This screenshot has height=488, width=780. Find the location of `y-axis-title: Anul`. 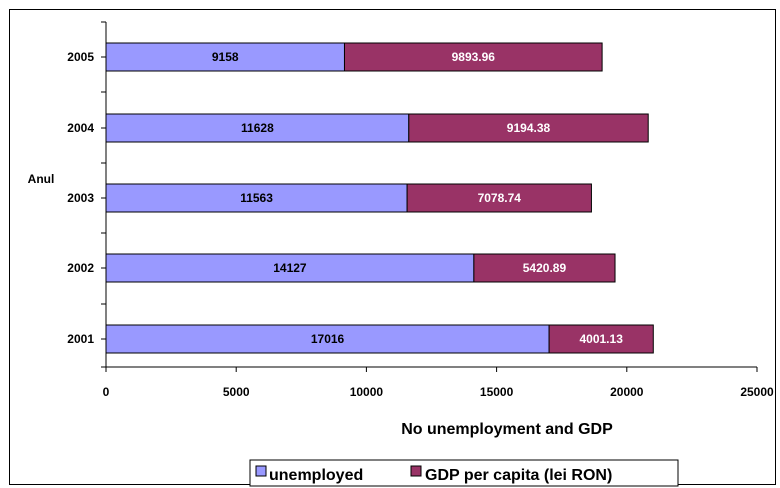

y-axis-title: Anul is located at coordinates (41, 179).